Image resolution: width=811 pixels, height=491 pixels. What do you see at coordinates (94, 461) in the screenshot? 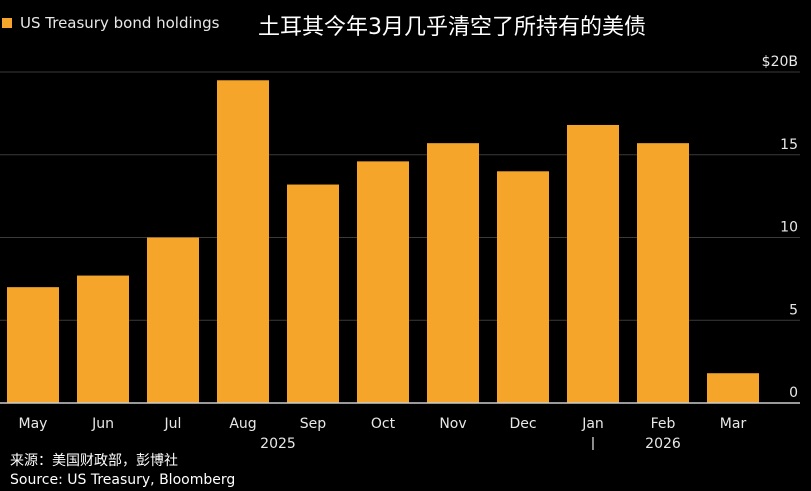
I see `source-chinese: 来源：美国财政部，彭博社` at bounding box center [94, 461].